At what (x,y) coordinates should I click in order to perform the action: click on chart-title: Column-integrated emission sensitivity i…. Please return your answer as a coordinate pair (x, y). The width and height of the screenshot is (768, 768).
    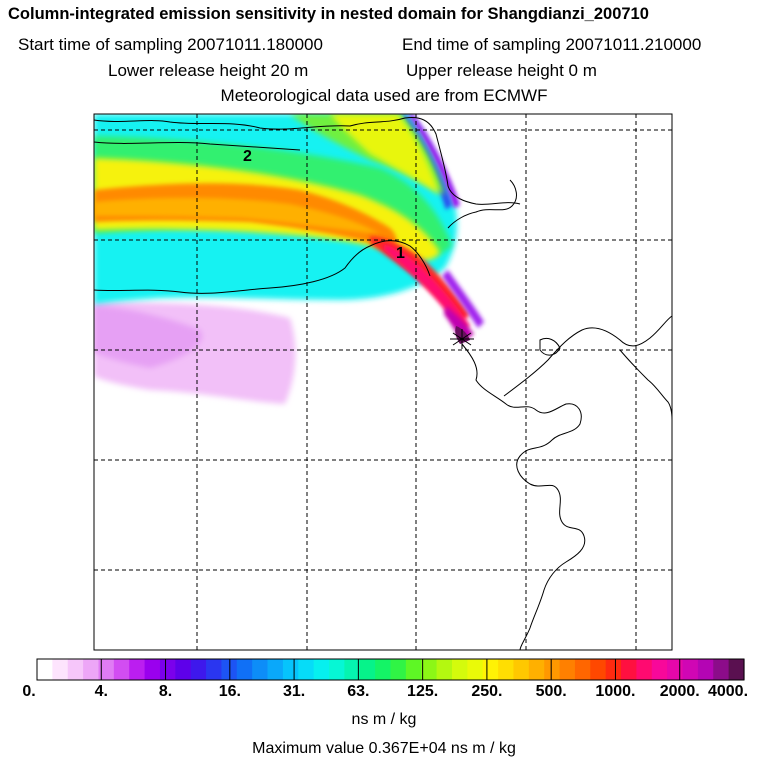
    Looking at the image, I should click on (328, 14).